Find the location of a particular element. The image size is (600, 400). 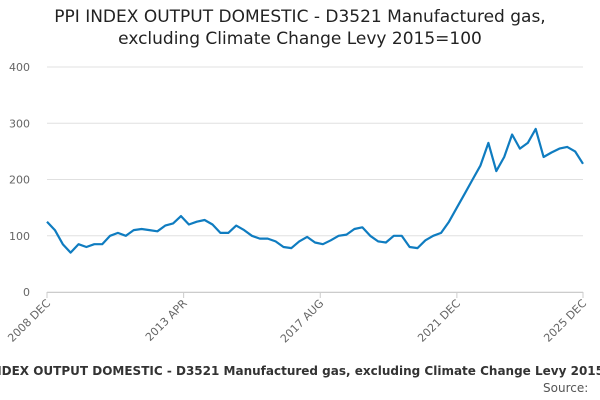

x-tick-label: 2008 DEC is located at coordinates (29, 321).